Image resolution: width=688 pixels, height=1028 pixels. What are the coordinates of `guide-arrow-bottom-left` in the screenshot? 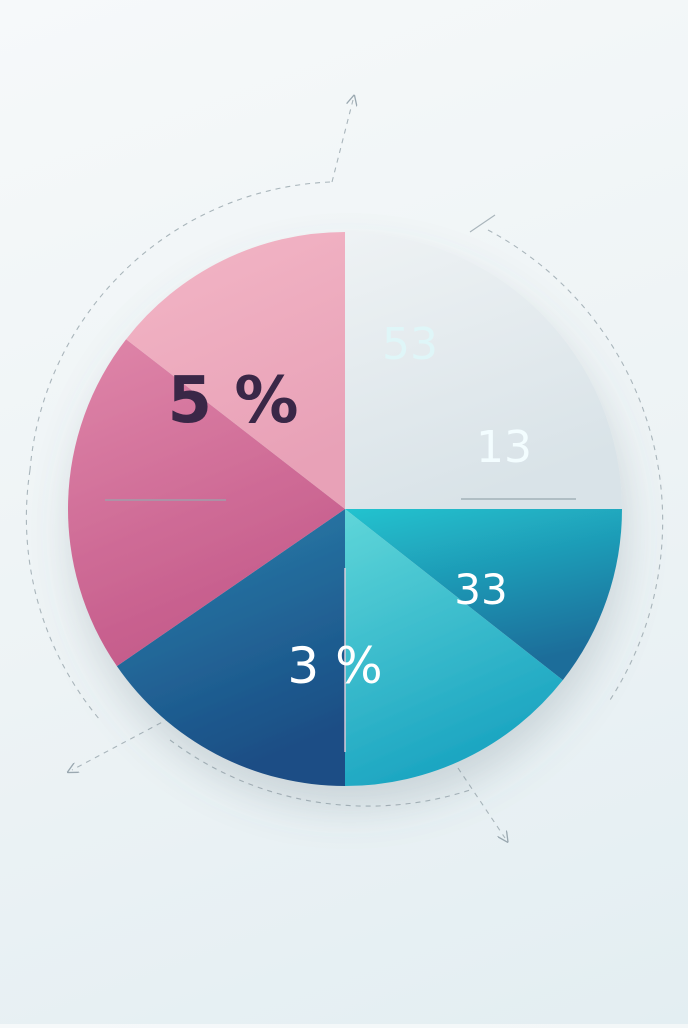 It's located at (121, 743).